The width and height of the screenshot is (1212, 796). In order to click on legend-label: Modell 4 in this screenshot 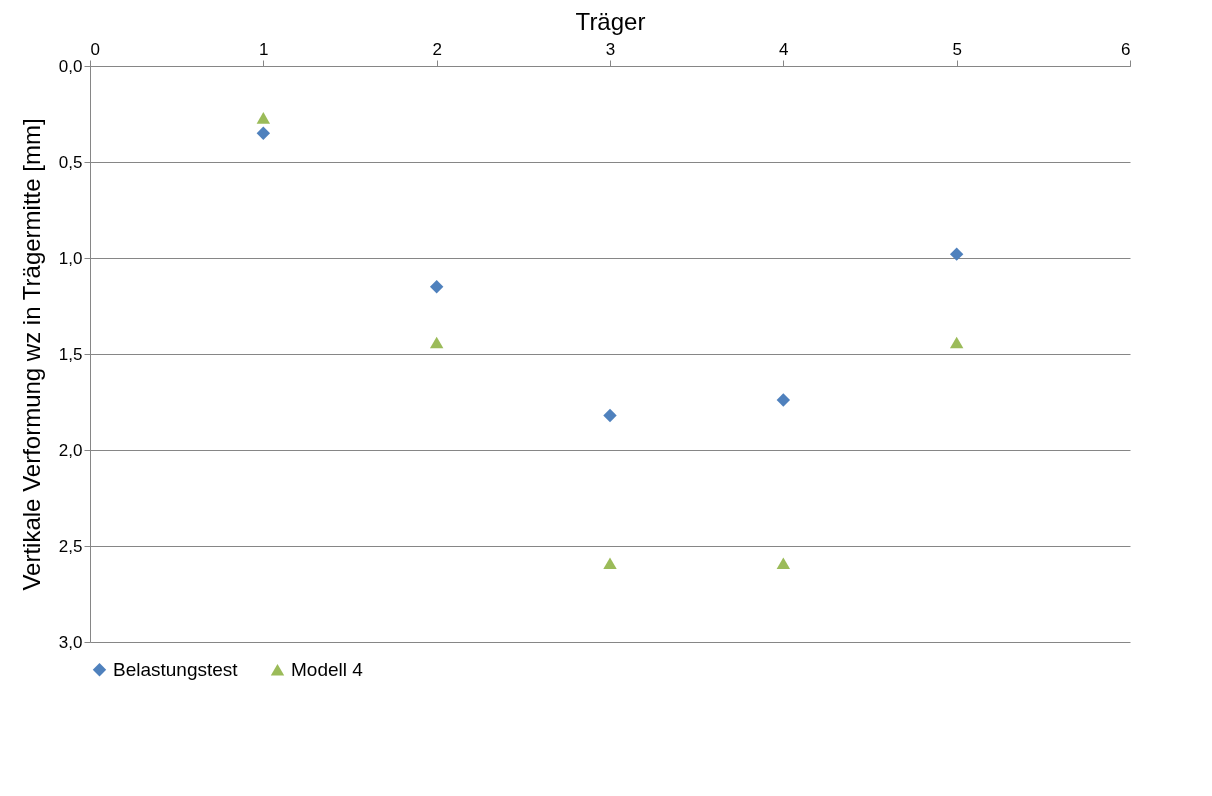, I will do `click(327, 669)`.